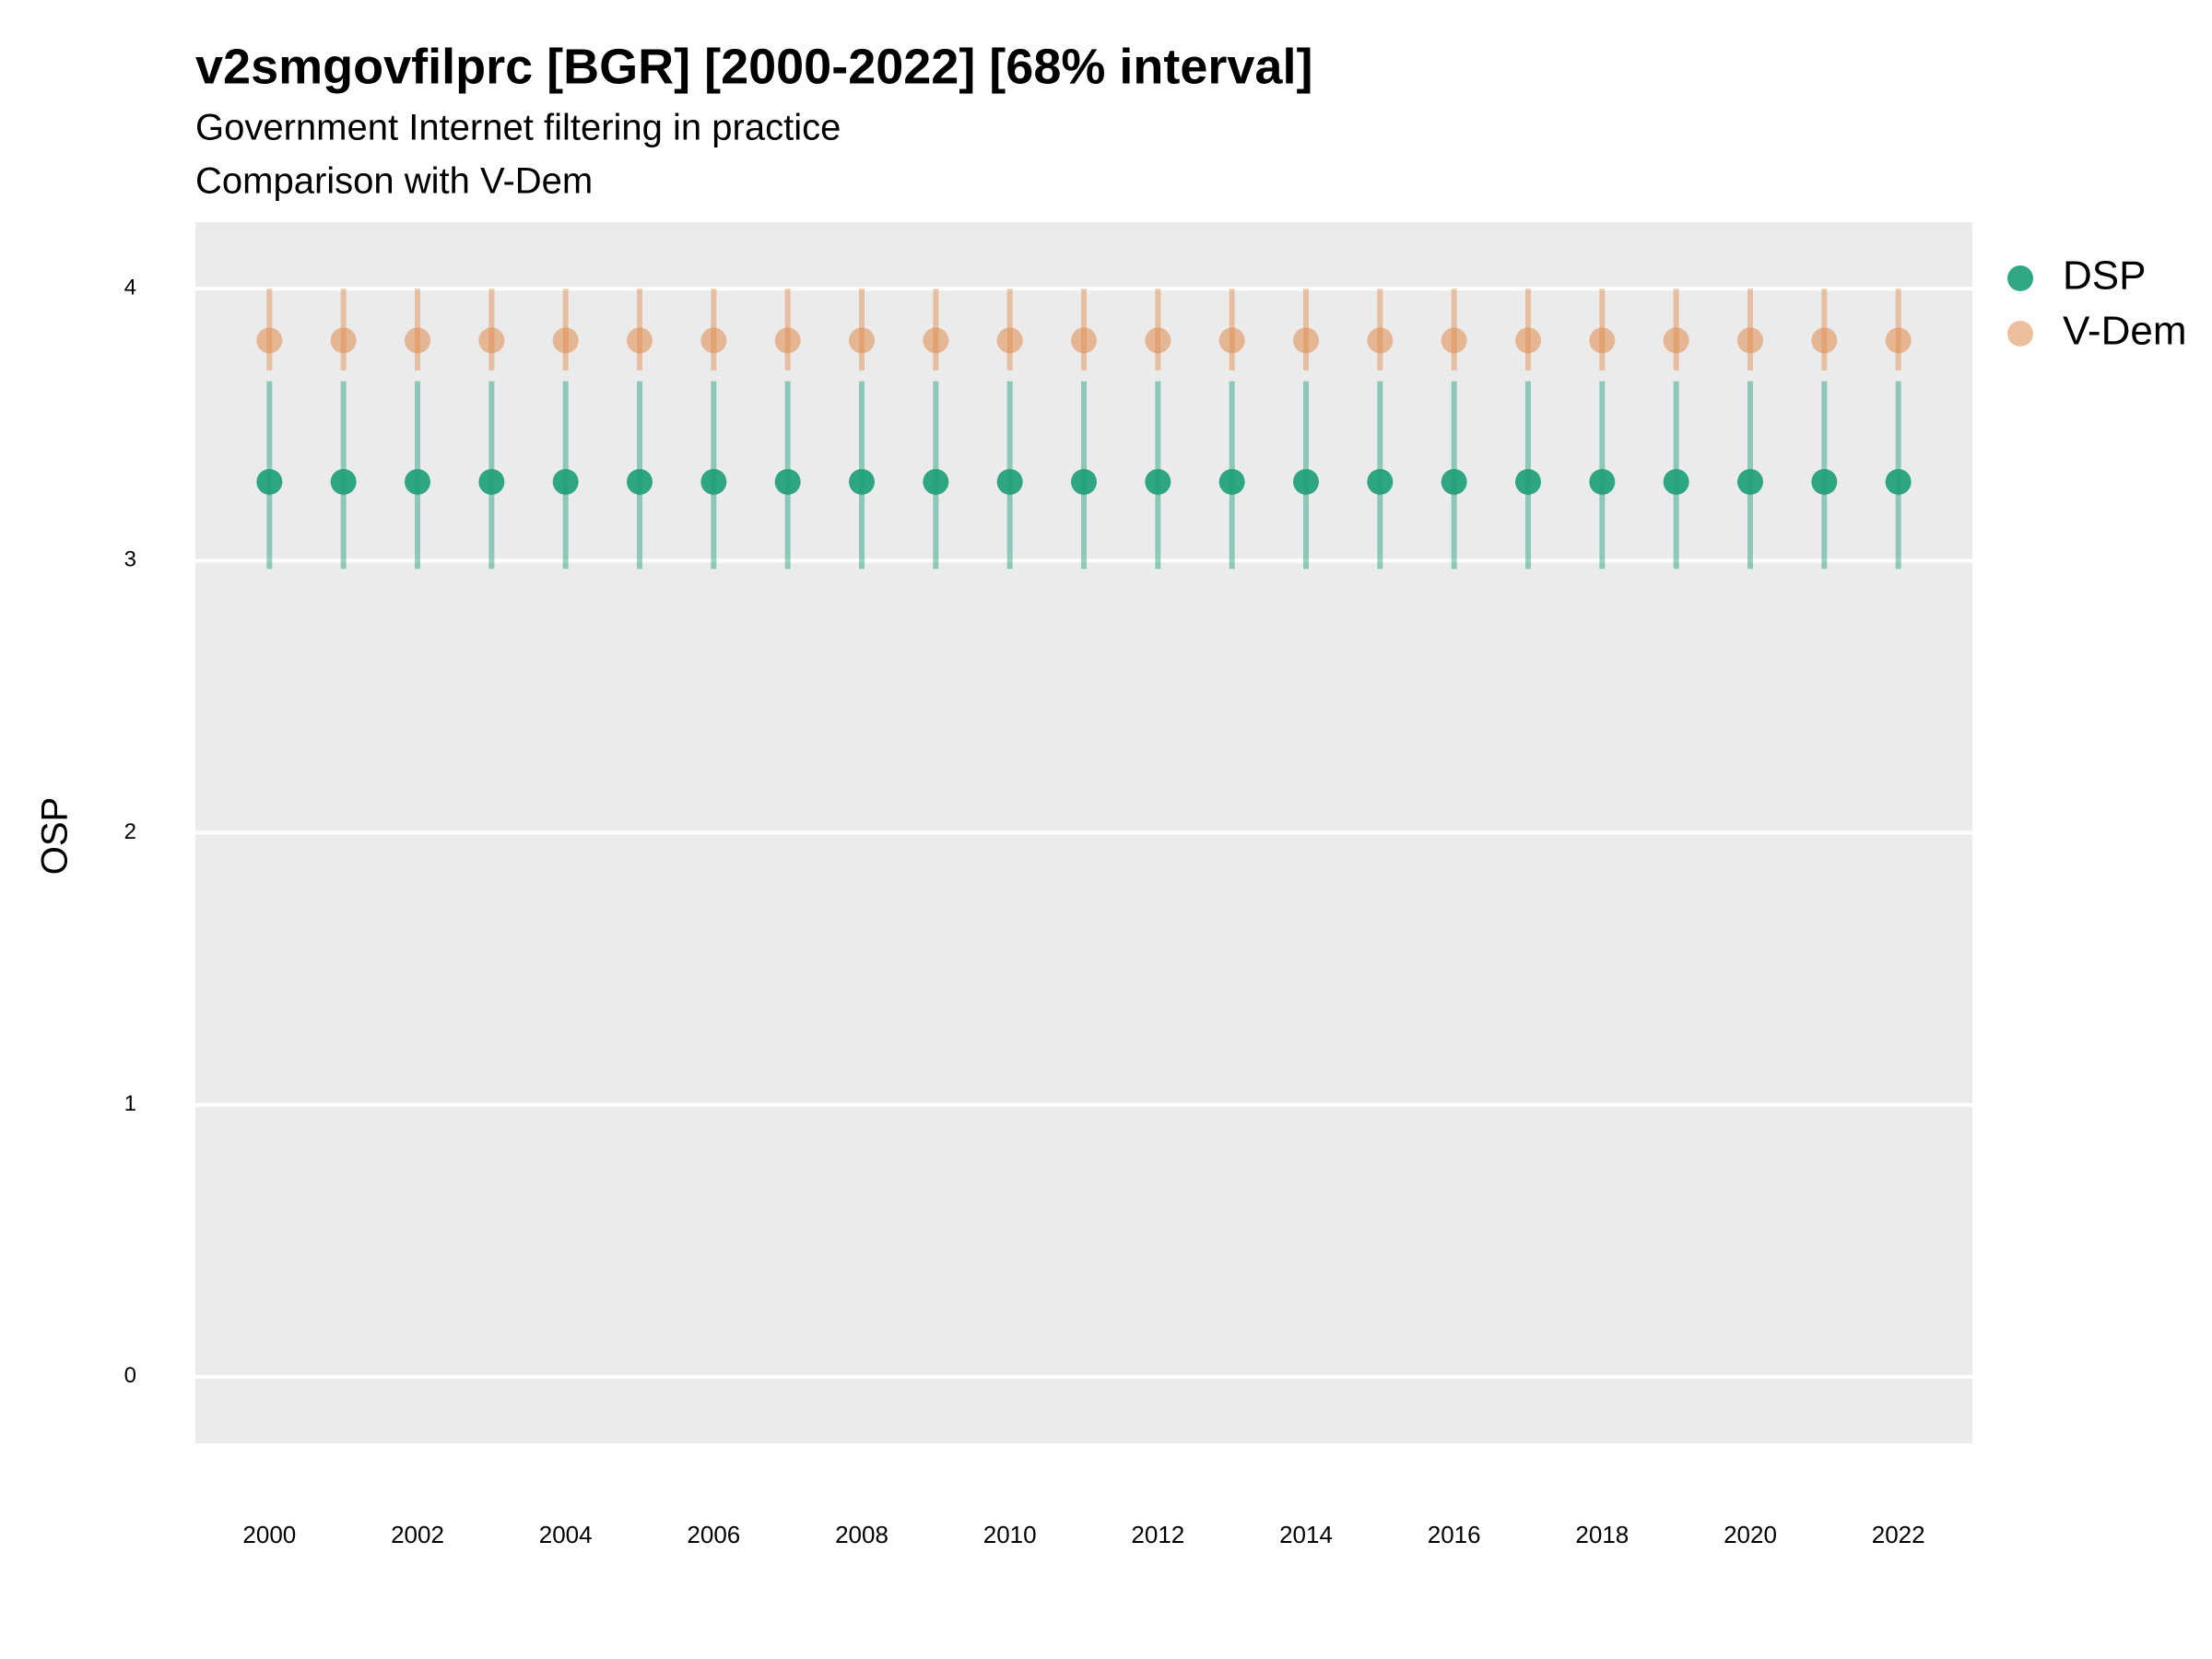 The image size is (2212, 1659). I want to click on x-tick-label: 2018, so click(1602, 1534).